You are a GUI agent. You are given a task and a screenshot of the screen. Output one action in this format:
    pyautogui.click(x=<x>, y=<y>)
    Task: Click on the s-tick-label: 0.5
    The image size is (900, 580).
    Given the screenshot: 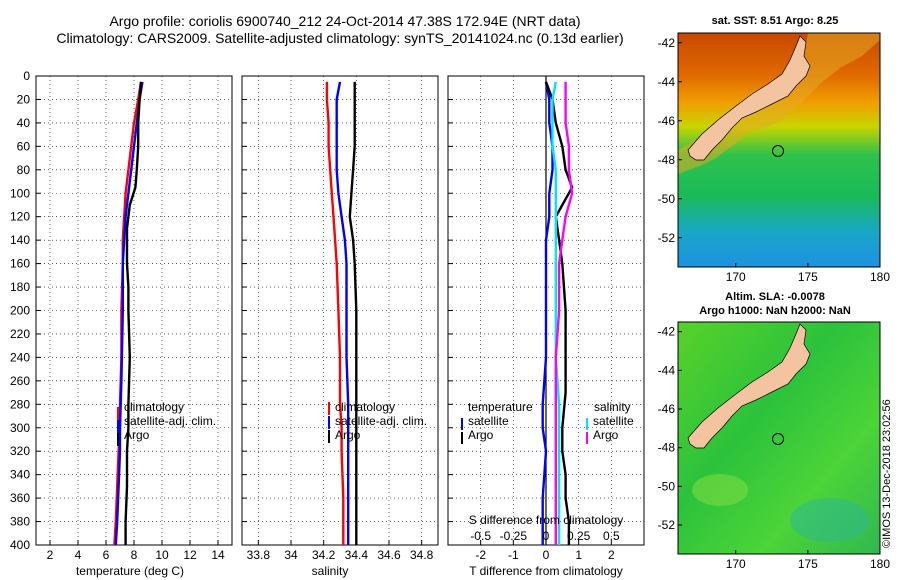 What is the action you would take?
    pyautogui.click(x=611, y=536)
    